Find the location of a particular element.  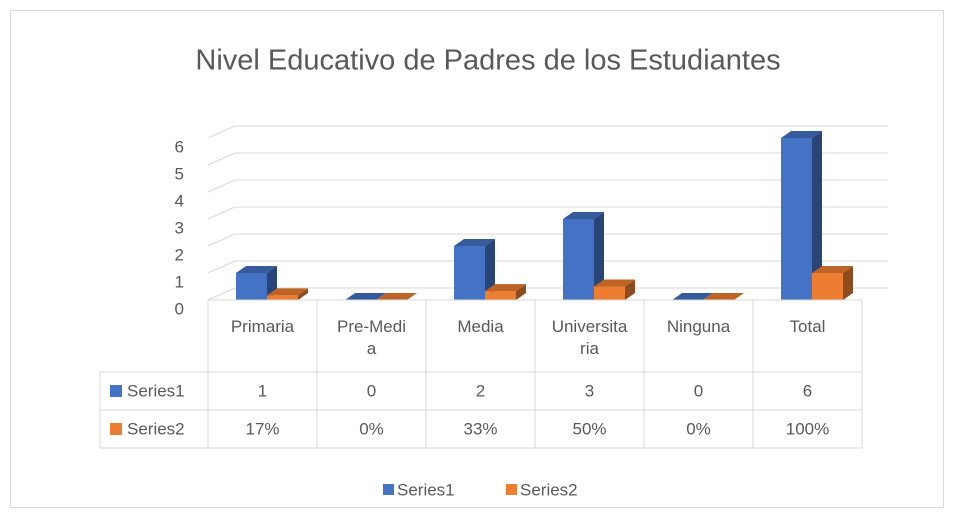

category-label: Ninguna is located at coordinates (698, 326).